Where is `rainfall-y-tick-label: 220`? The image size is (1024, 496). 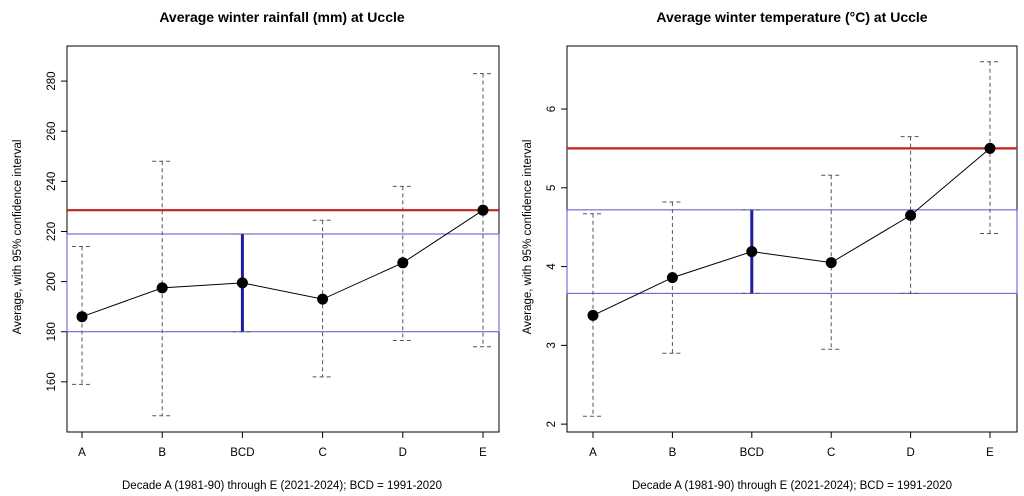
rainfall-y-tick-label: 220 is located at coordinates (52, 231).